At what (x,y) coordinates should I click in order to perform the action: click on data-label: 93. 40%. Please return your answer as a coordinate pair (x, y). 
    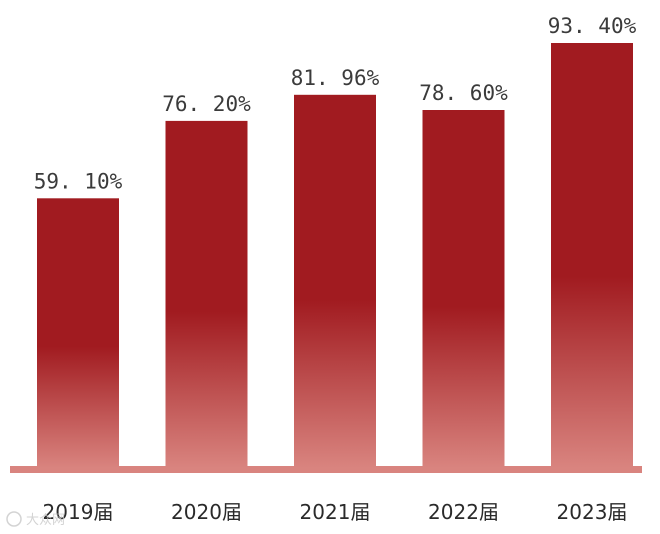
    Looking at the image, I should click on (592, 26).